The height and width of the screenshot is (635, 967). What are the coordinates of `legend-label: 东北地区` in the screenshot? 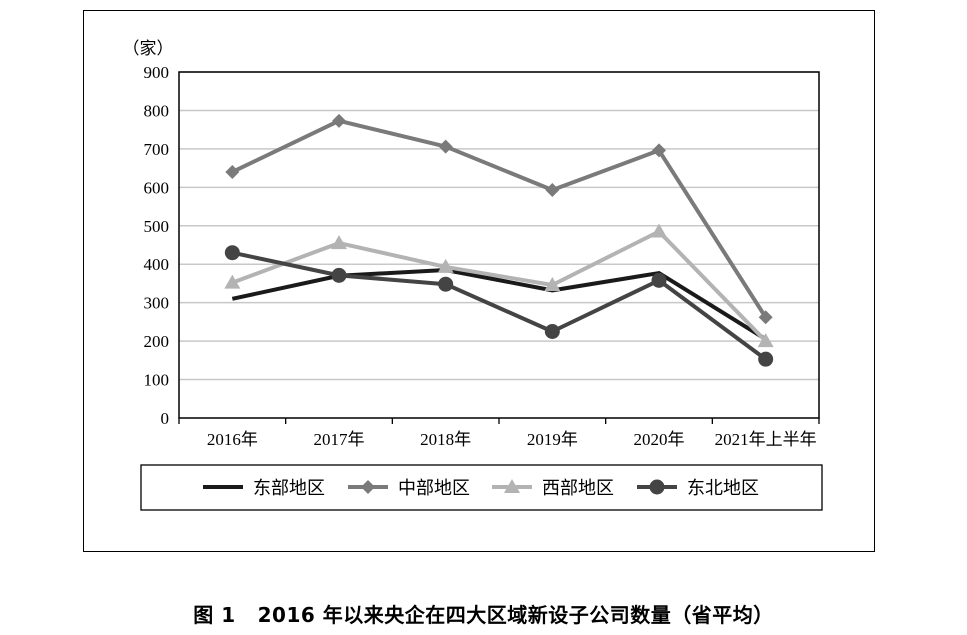 It's located at (723, 488).